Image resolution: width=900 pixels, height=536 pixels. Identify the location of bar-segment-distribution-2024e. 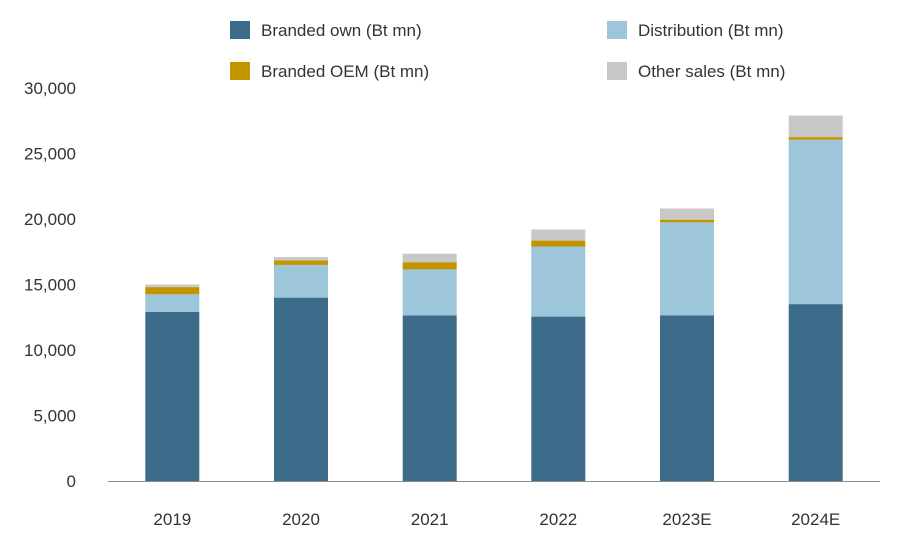
(815, 222).